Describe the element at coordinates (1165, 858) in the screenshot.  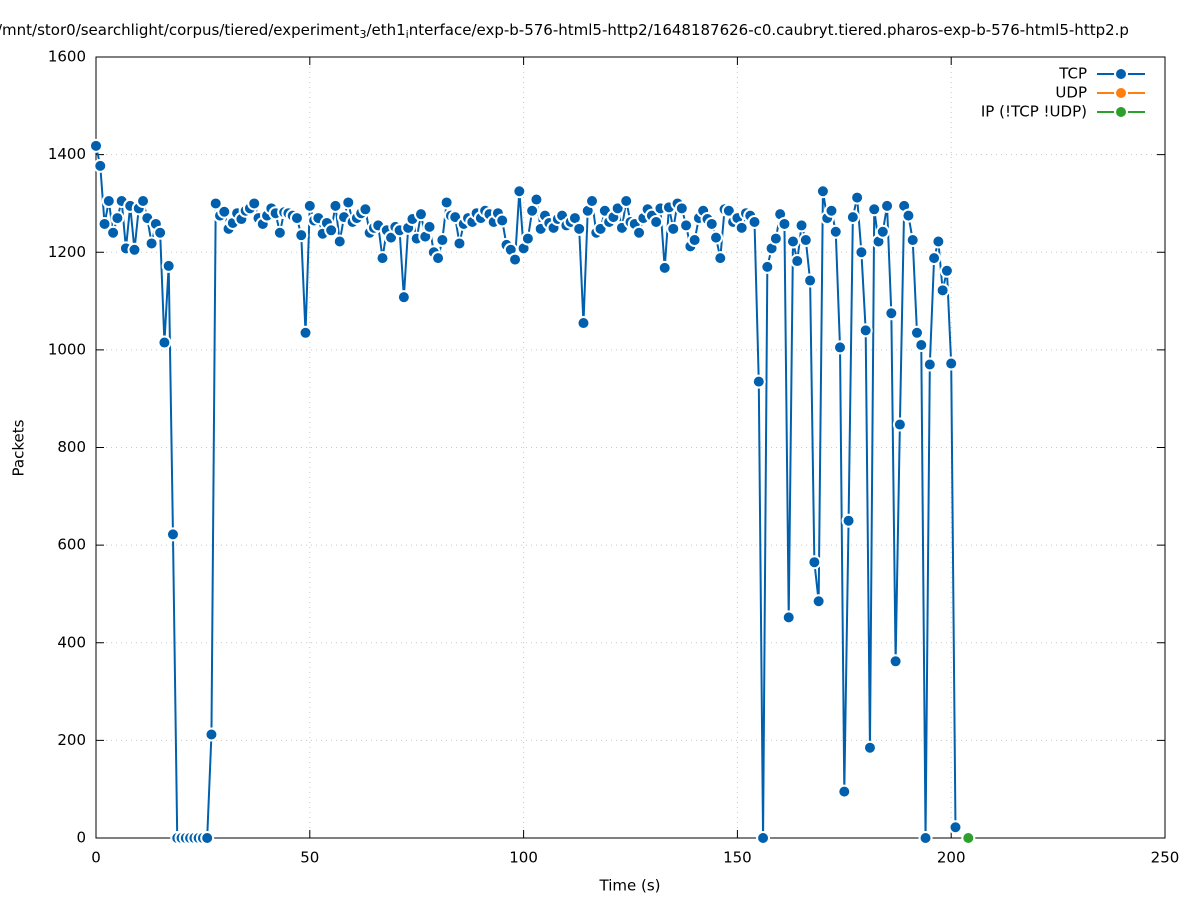
I see `x-tick-label: 250` at that location.